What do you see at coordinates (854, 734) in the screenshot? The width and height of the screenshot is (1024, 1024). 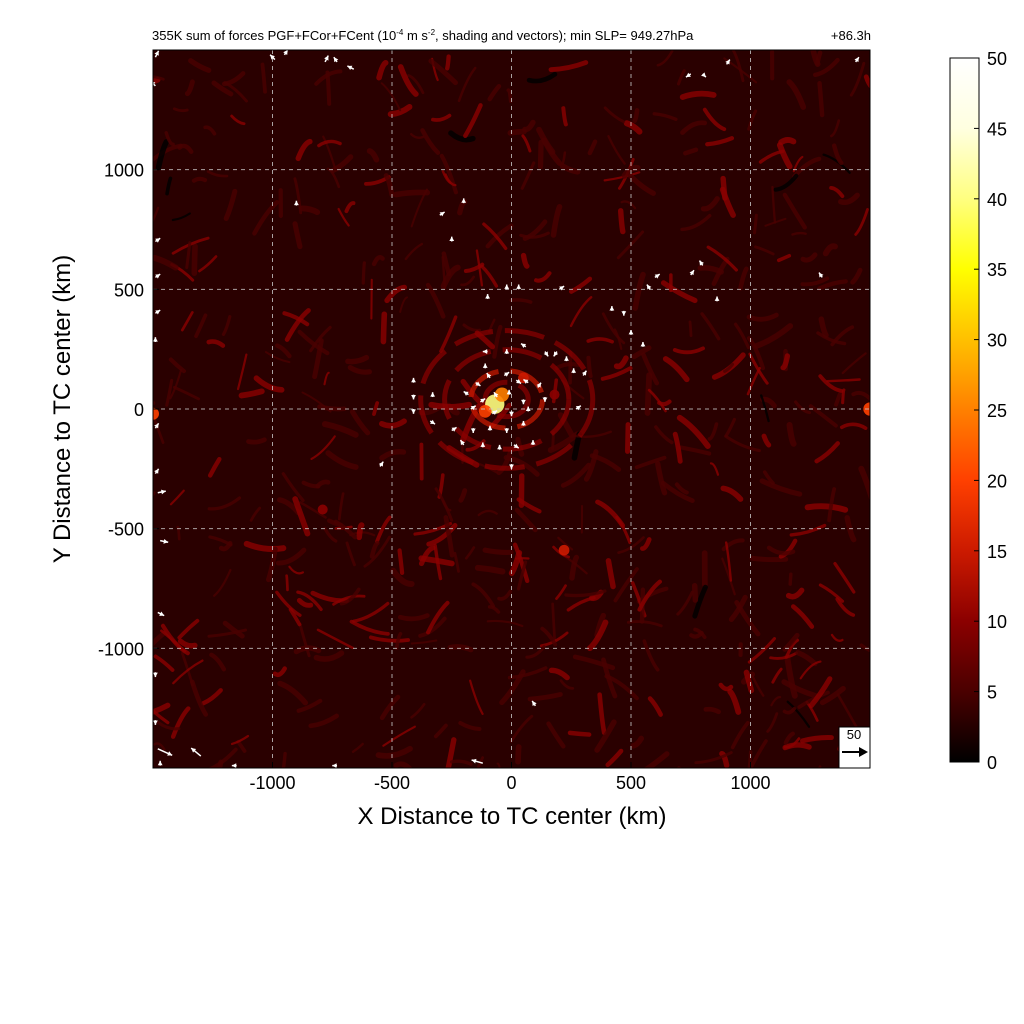 I see `reference-vector-label: 50` at bounding box center [854, 734].